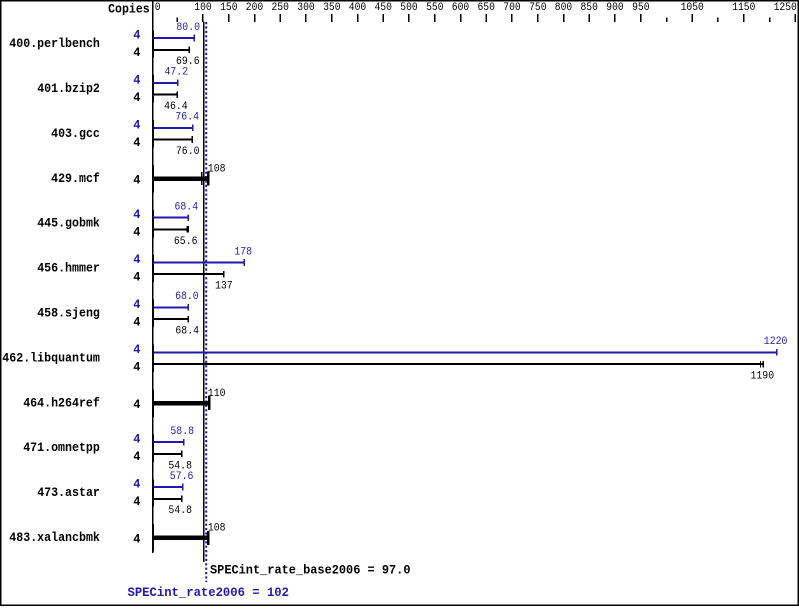 The image size is (799, 611). I want to click on svg-text: 500, so click(408, 8).